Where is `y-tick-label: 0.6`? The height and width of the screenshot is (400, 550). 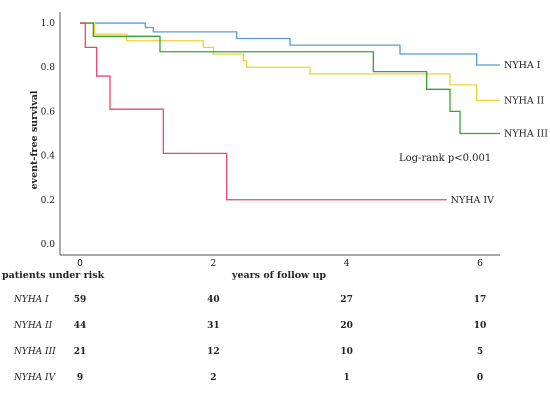
y-tick-label: 0.6 is located at coordinates (48, 112).